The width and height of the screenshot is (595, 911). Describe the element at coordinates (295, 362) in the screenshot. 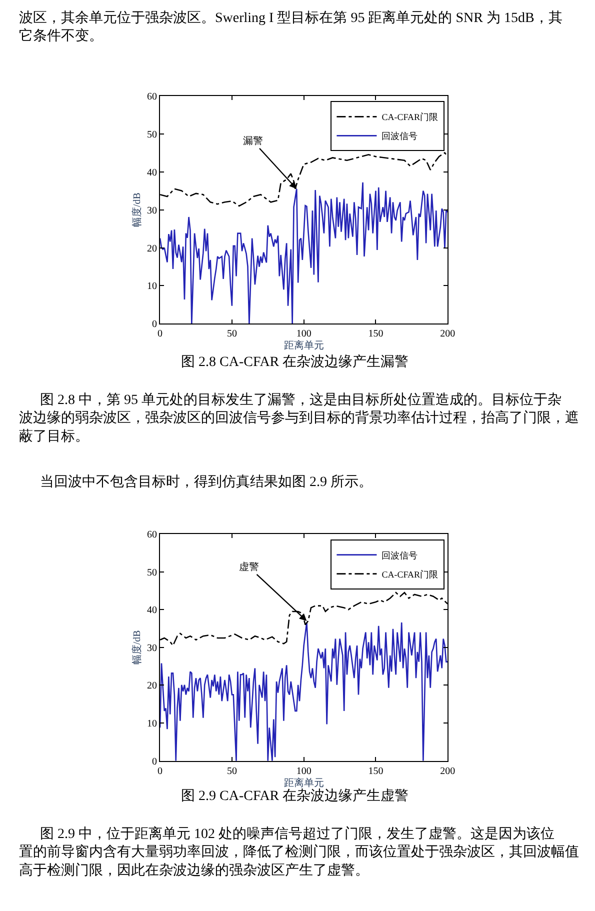

I see `text: 图 2.8 CA-CFAR 在杂波边缘产生漏警` at that location.